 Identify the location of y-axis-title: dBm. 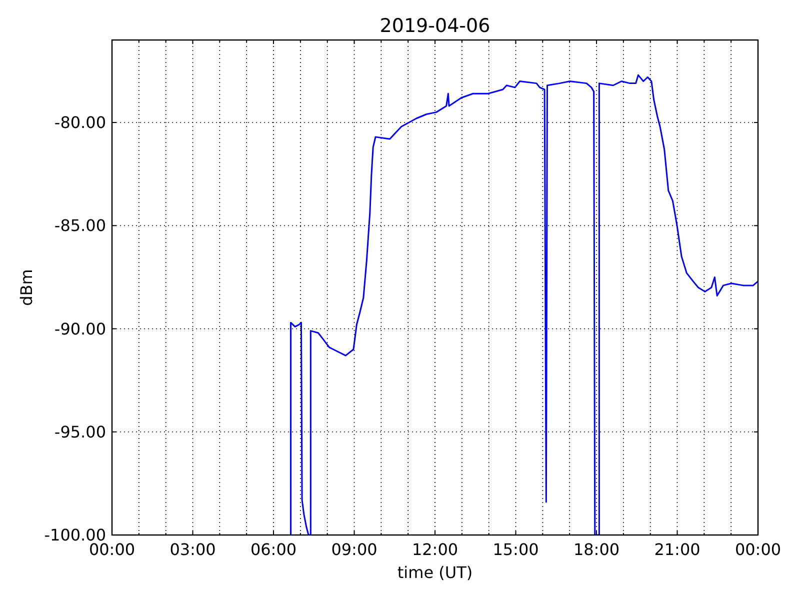
(26, 287).